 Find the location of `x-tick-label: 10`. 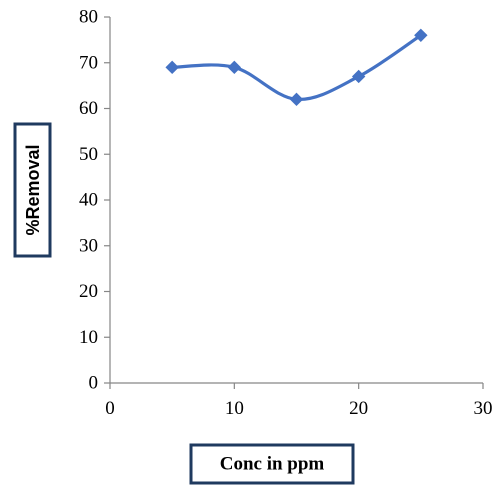

x-tick-label: 10 is located at coordinates (234, 408).